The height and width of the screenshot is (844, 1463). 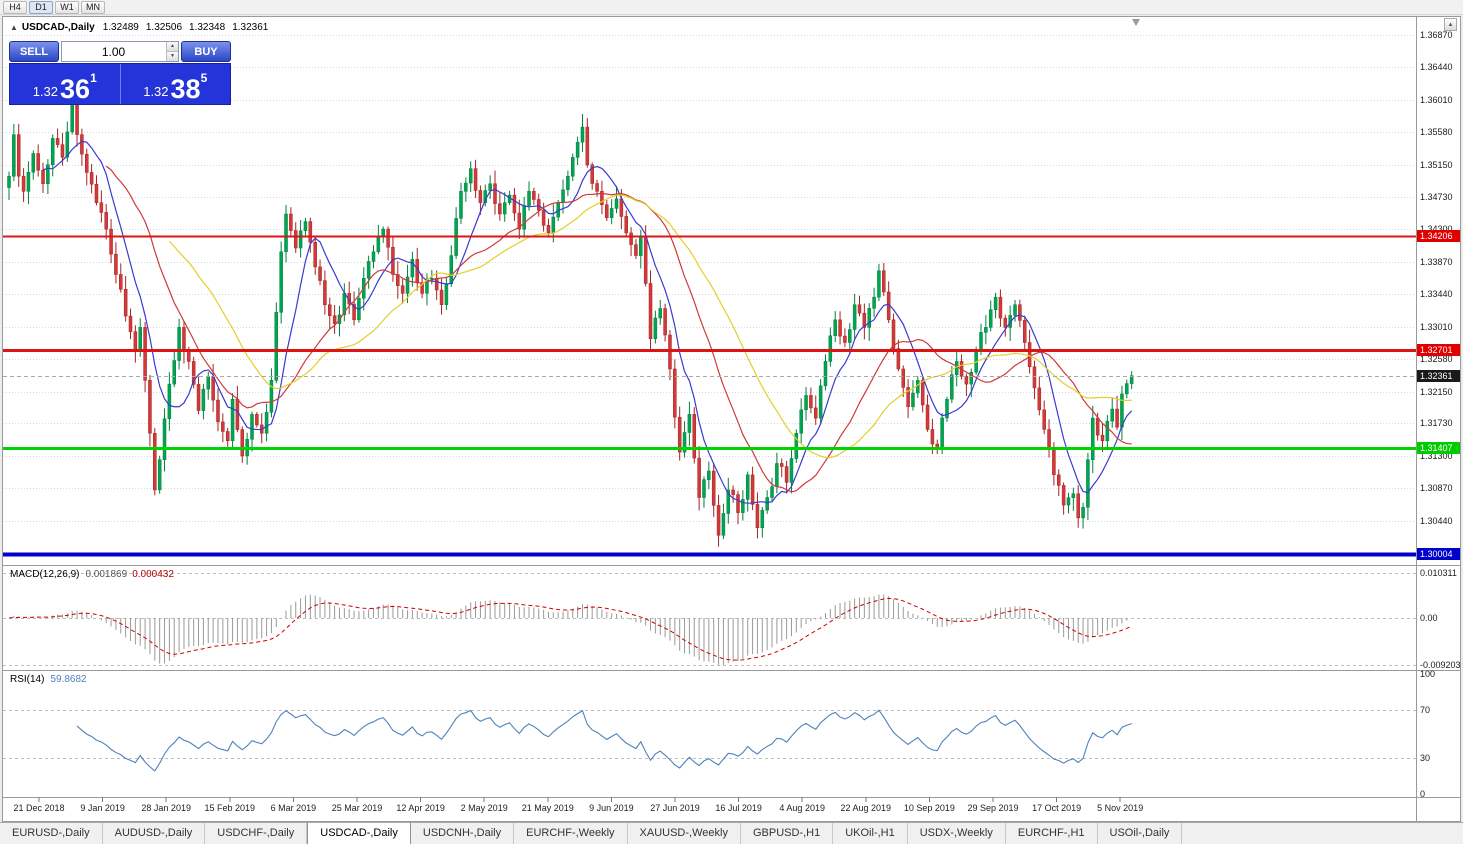 What do you see at coordinates (67, 7) in the screenshot?
I see `timeframe-button-w1: W1` at bounding box center [67, 7].